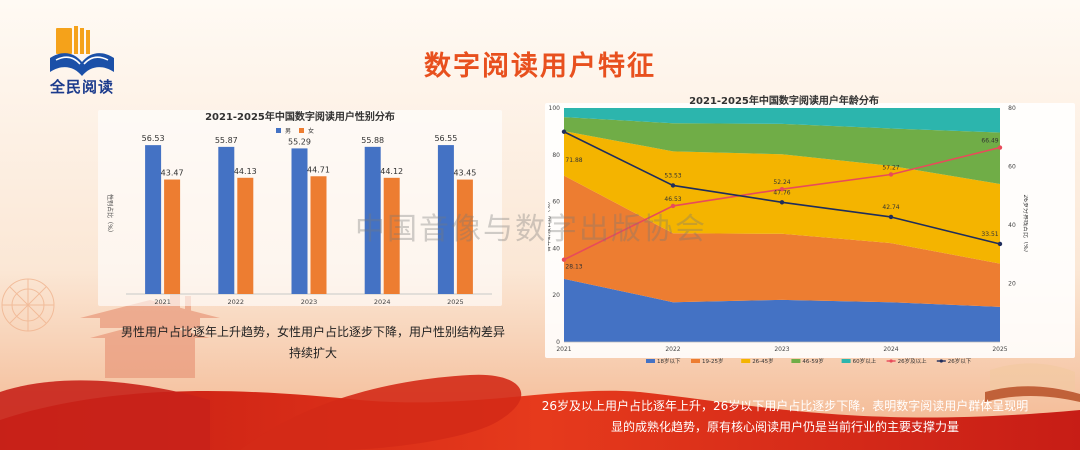 This screenshot has width=1080, height=450. I want to click on point-above-26-2022, so click(673, 206).